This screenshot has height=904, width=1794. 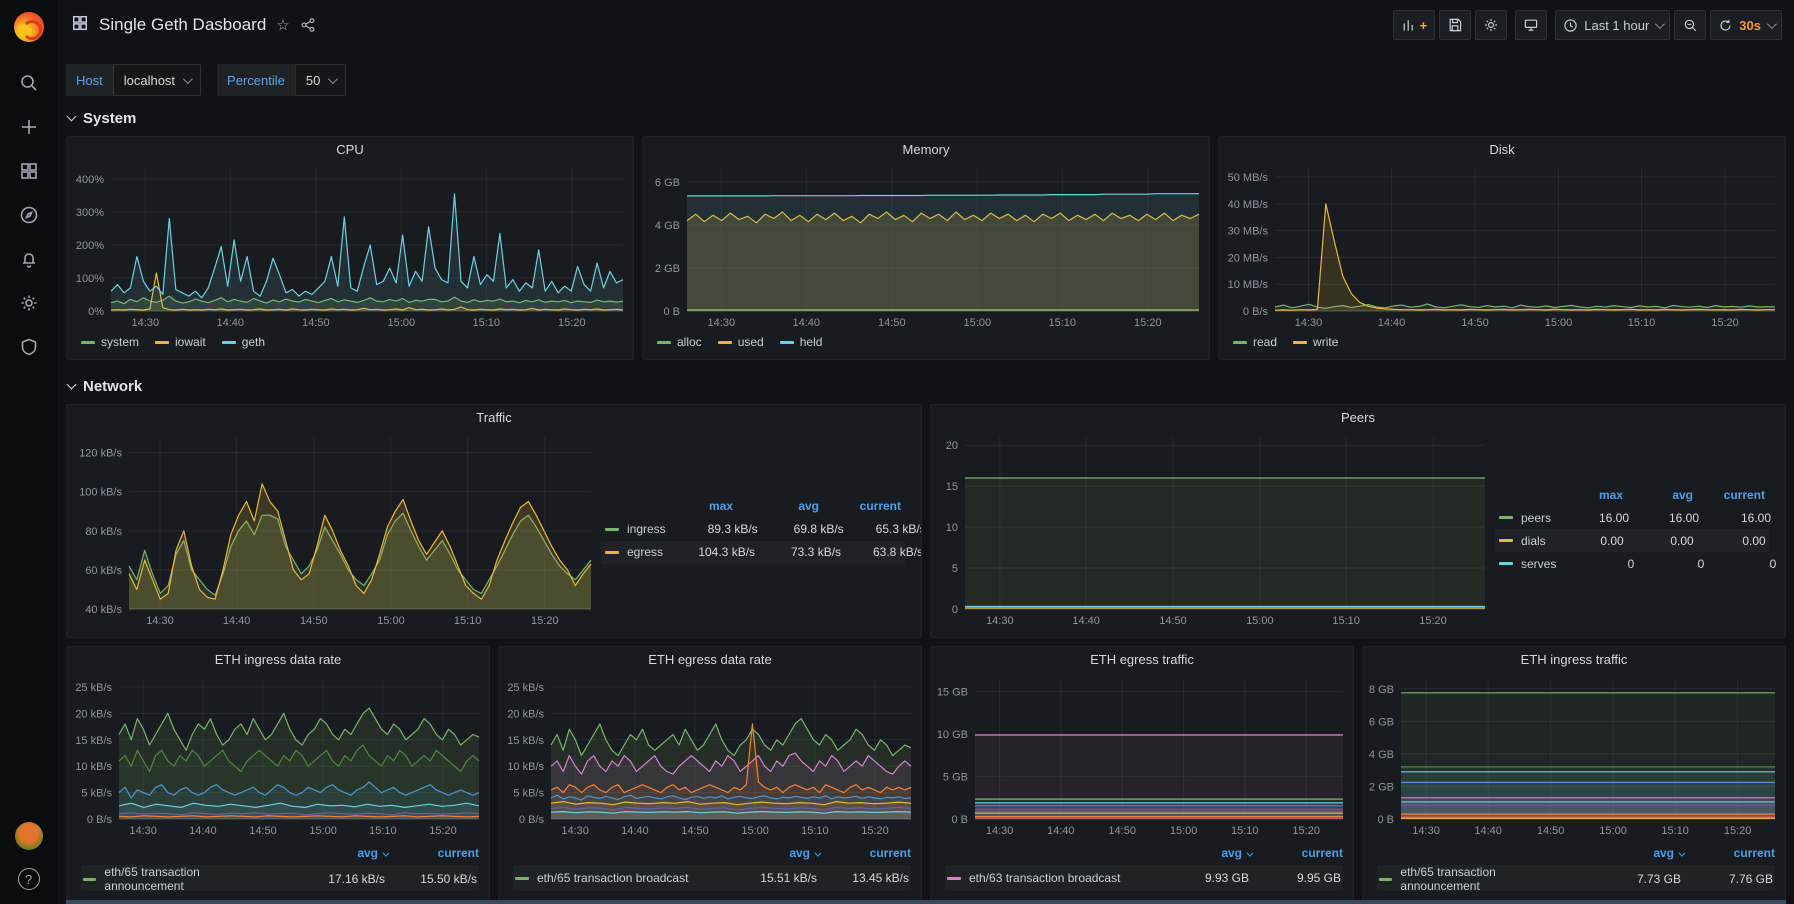 I want to click on user-avatar, so click(x=28, y=836).